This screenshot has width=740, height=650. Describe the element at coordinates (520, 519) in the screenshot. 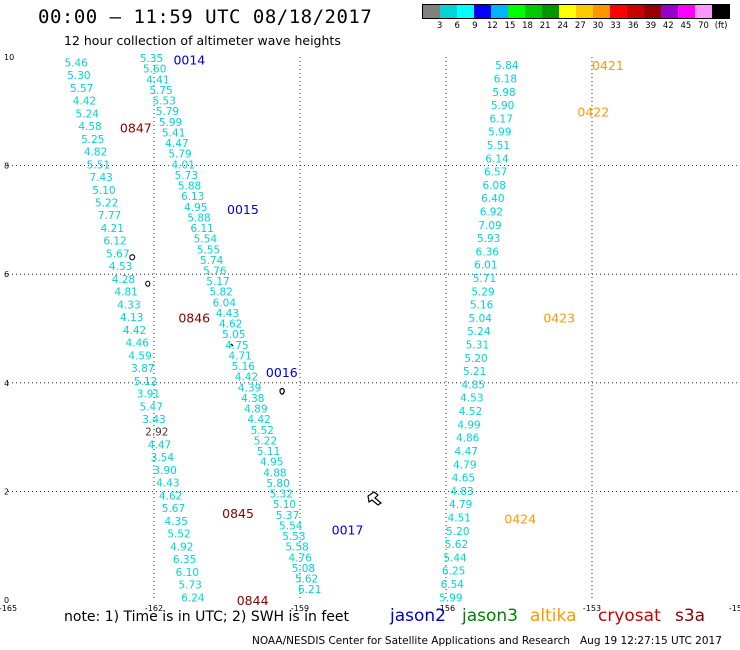

I see `pass-time-label: 0424` at that location.